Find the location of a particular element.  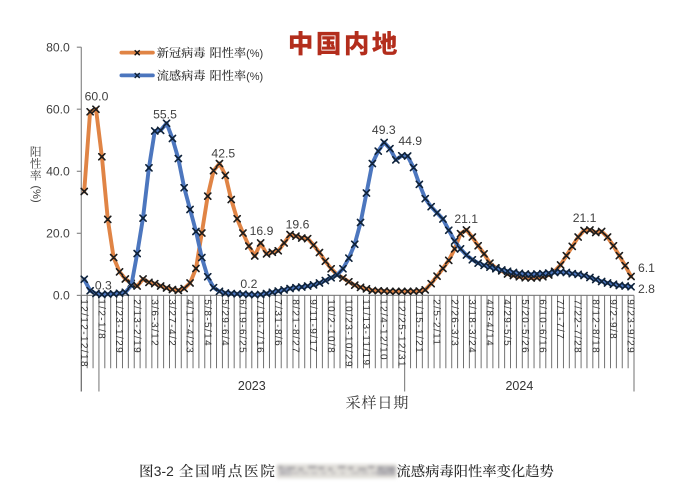

svg-text: 2023 is located at coordinates (252, 386).